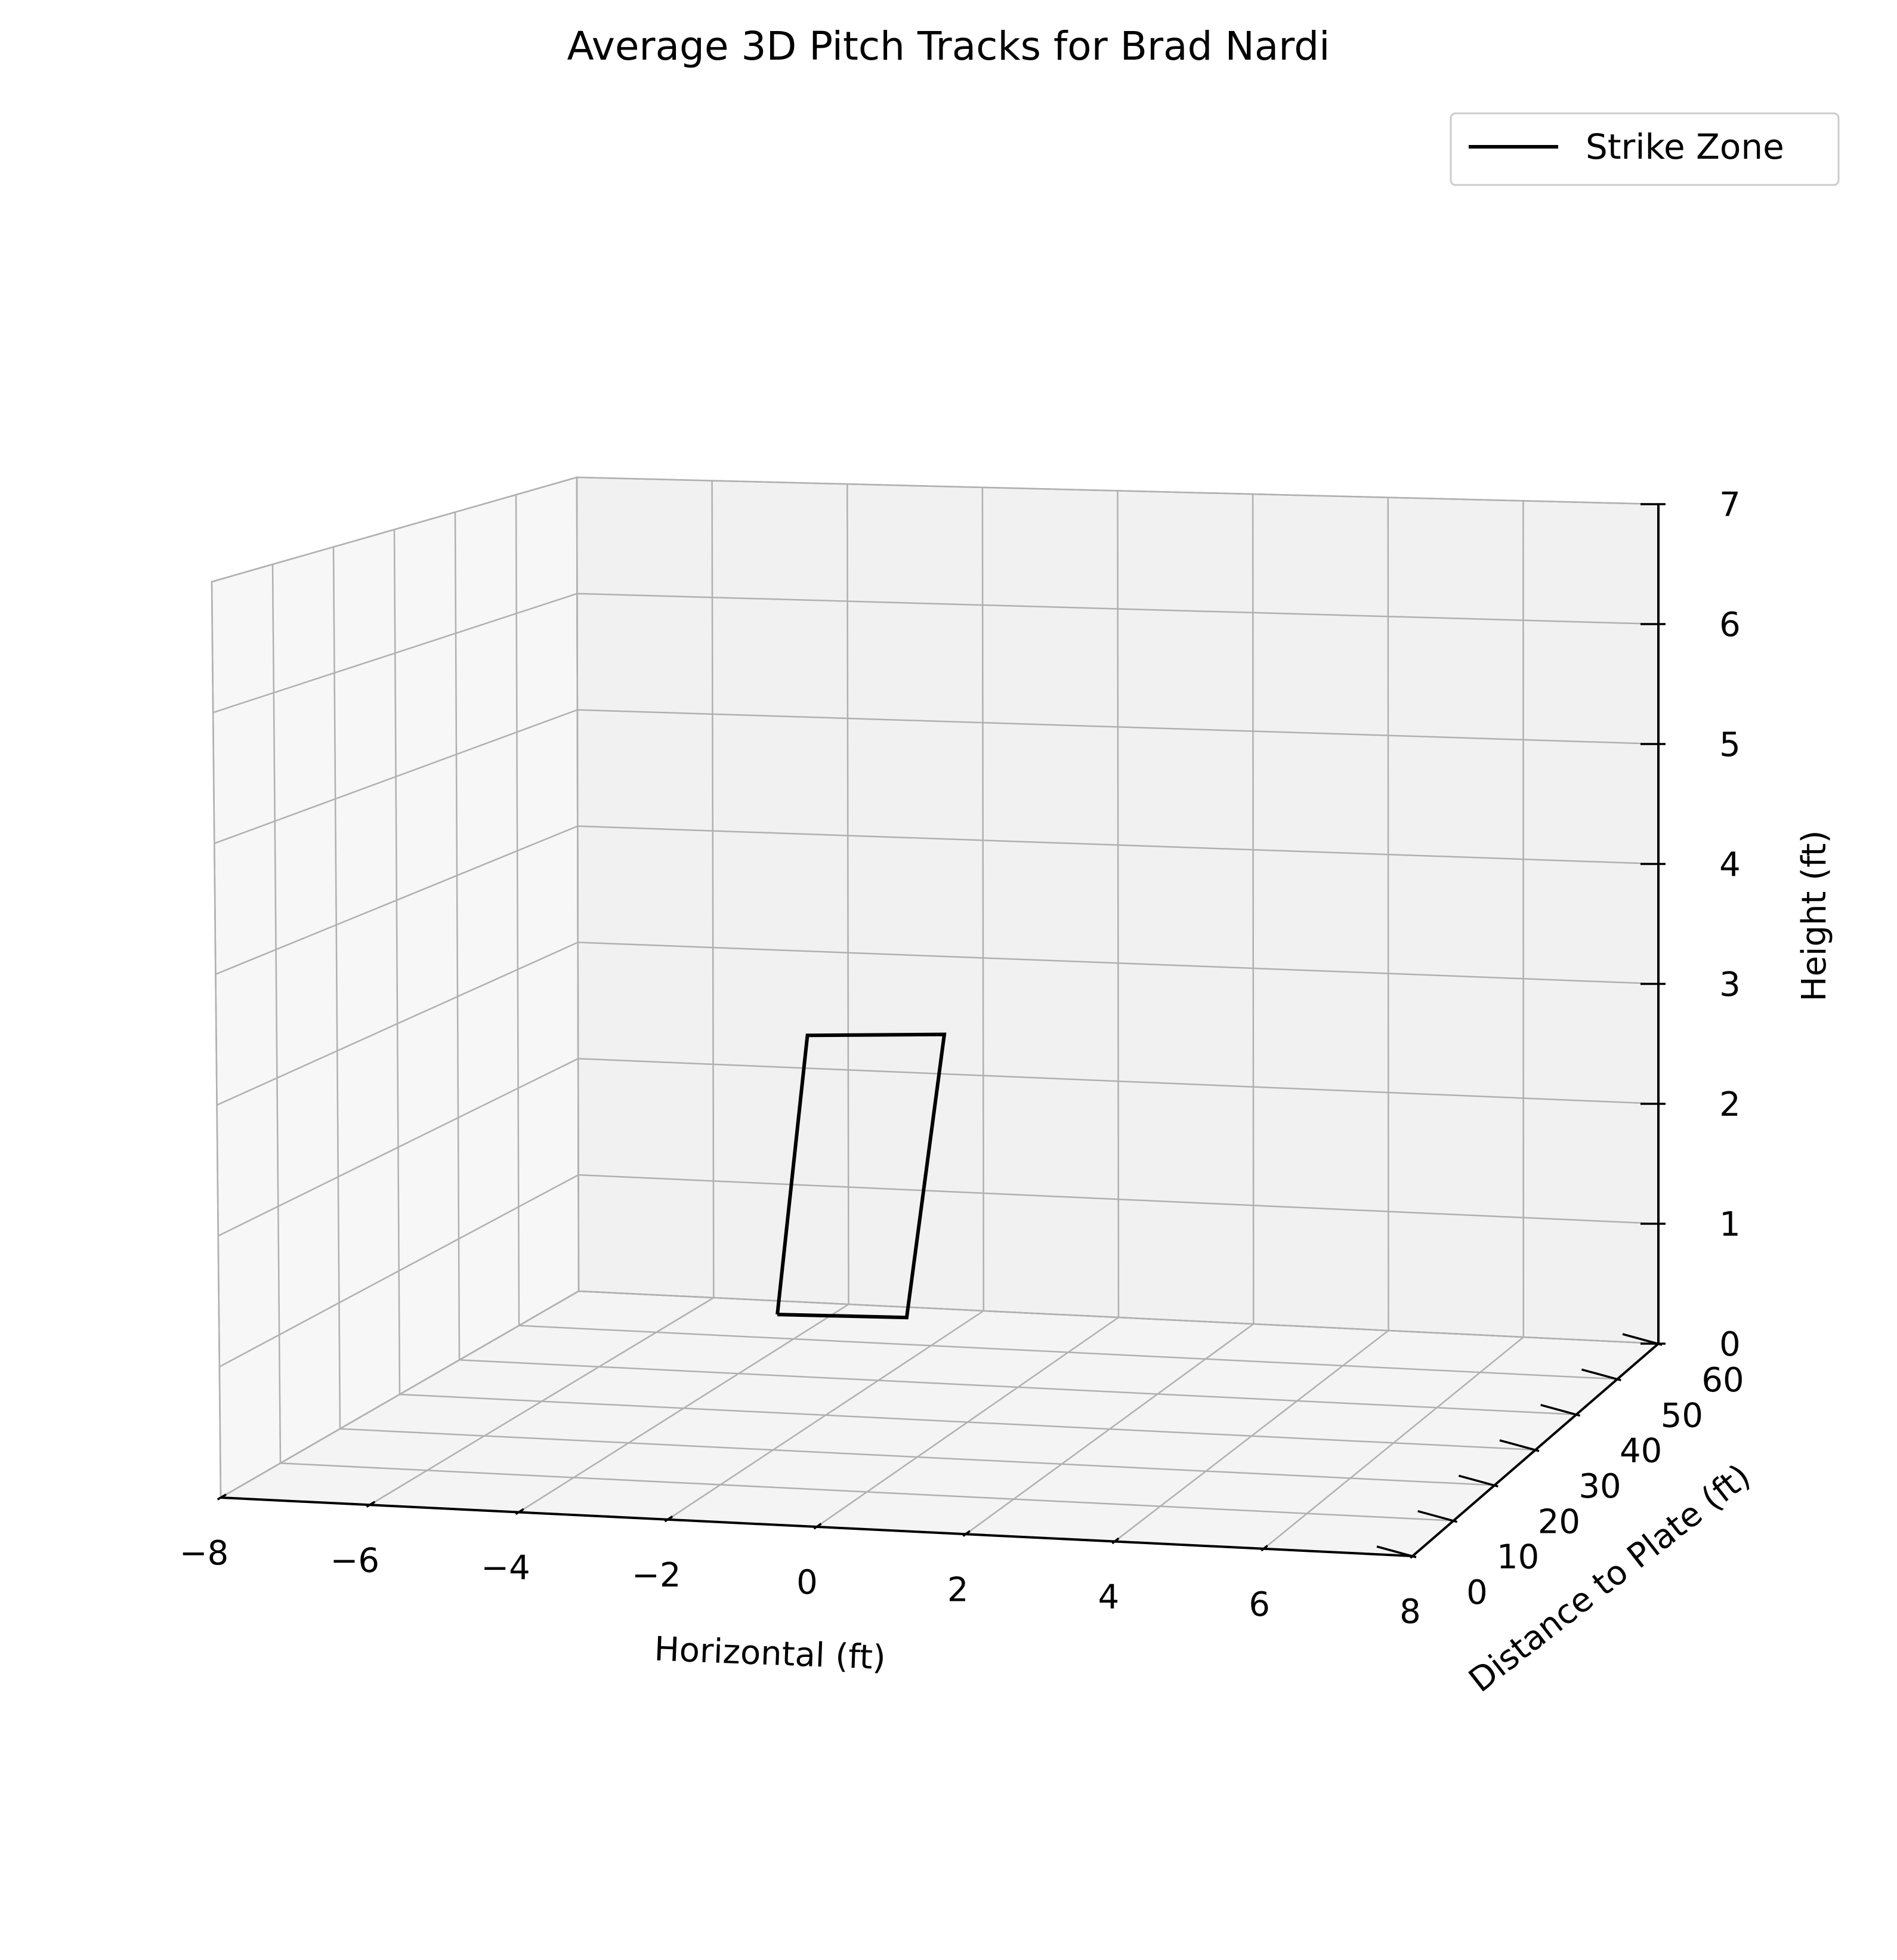  I want to click on legend-frame, so click(1645, 149).